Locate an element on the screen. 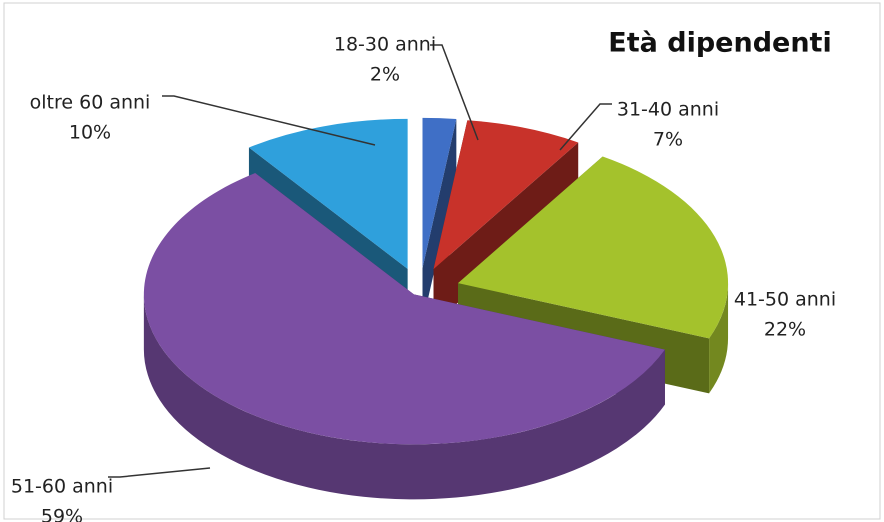 Image resolution: width=884 pixels, height=522 pixels. slice-label: 31-40 anni is located at coordinates (668, 110).